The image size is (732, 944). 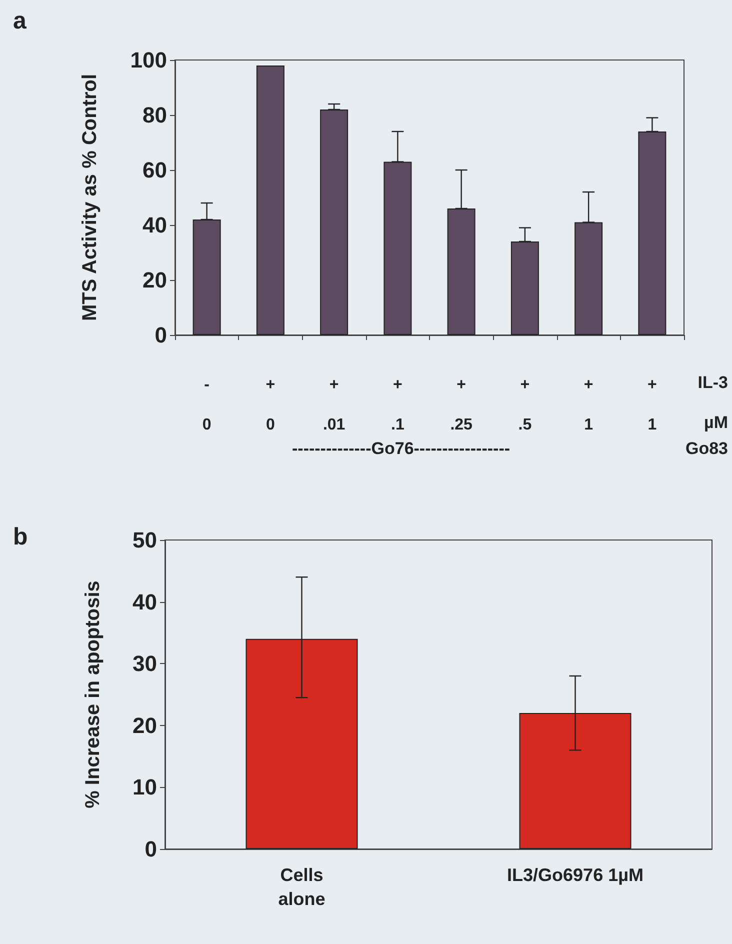 I want to click on y-axis-title: MTS Activity as % Control, so click(x=90, y=198).